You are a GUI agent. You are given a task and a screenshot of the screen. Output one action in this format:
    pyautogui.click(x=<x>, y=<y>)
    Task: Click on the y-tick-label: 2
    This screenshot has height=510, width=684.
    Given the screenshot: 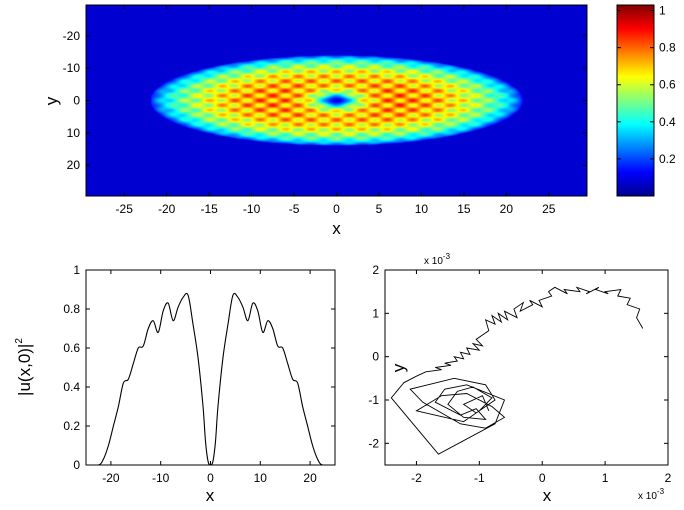 What is the action you would take?
    pyautogui.click(x=375, y=270)
    